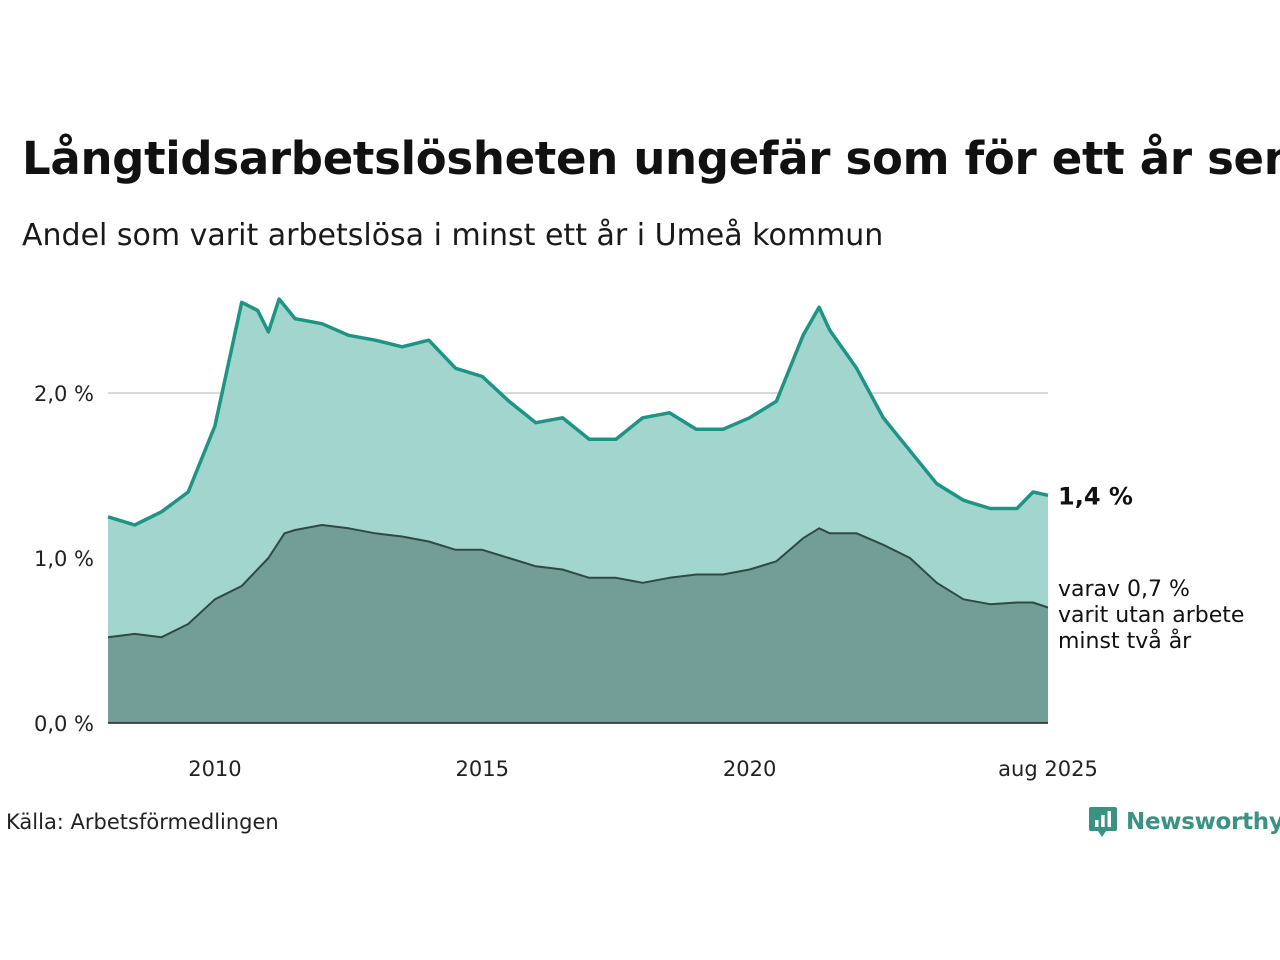 The height and width of the screenshot is (960, 1280). What do you see at coordinates (64, 724) in the screenshot?
I see `y-tick-label: 0,0 %` at bounding box center [64, 724].